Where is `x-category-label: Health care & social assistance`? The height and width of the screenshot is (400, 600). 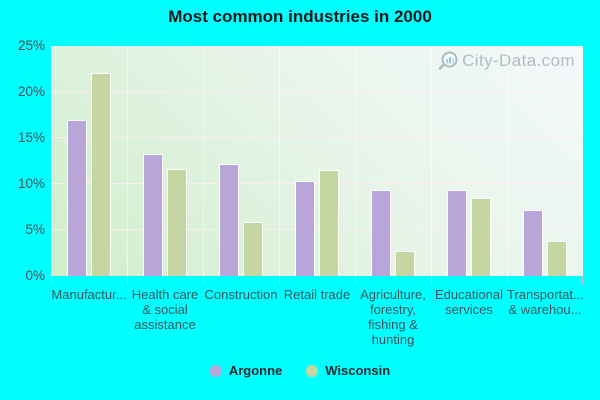 x-category-label: Health care & social assistance is located at coordinates (165, 309).